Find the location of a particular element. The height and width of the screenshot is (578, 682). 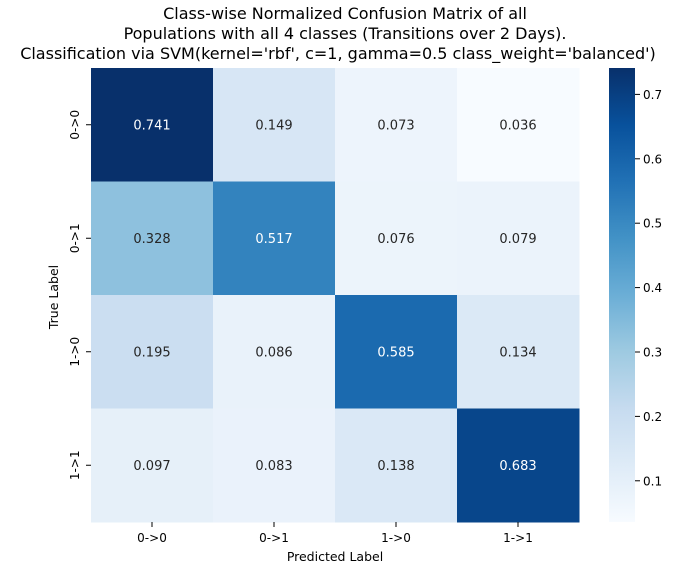

cell-value-label: 0.076 is located at coordinates (395, 239).